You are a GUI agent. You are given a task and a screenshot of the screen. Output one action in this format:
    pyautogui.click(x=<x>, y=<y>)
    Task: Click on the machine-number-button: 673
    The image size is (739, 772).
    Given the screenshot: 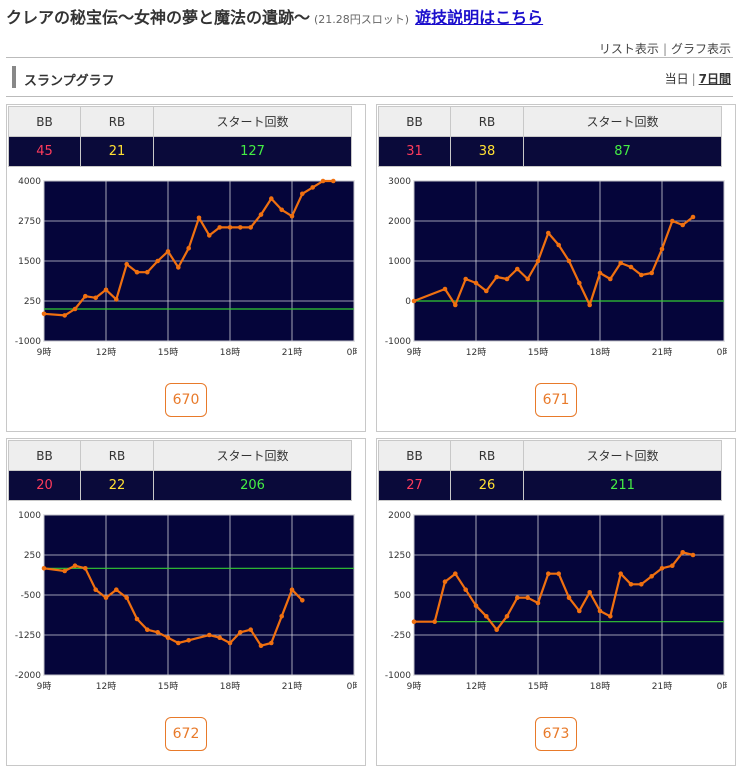 What is the action you would take?
    pyautogui.click(x=556, y=734)
    